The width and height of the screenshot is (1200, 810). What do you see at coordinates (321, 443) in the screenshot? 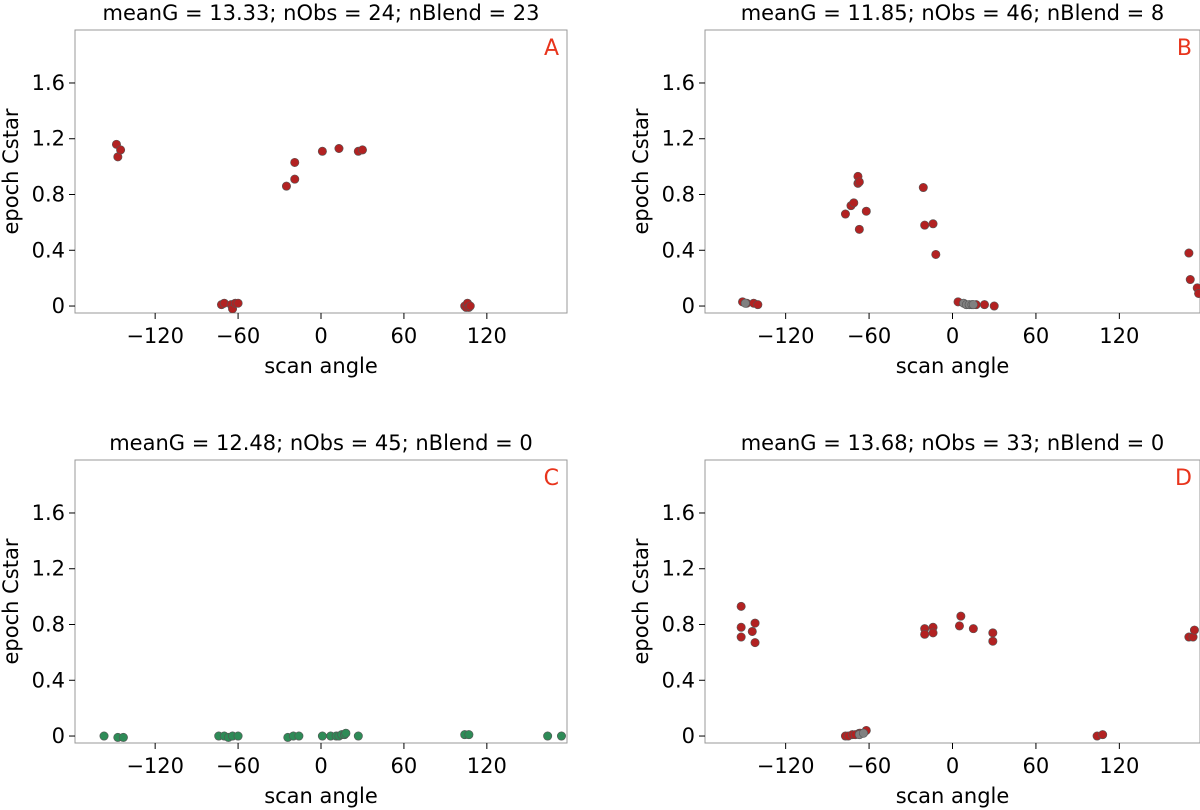
I see `chart-title: meanG = 12.48; nObs = 45; nBlend = 0` at bounding box center [321, 443].